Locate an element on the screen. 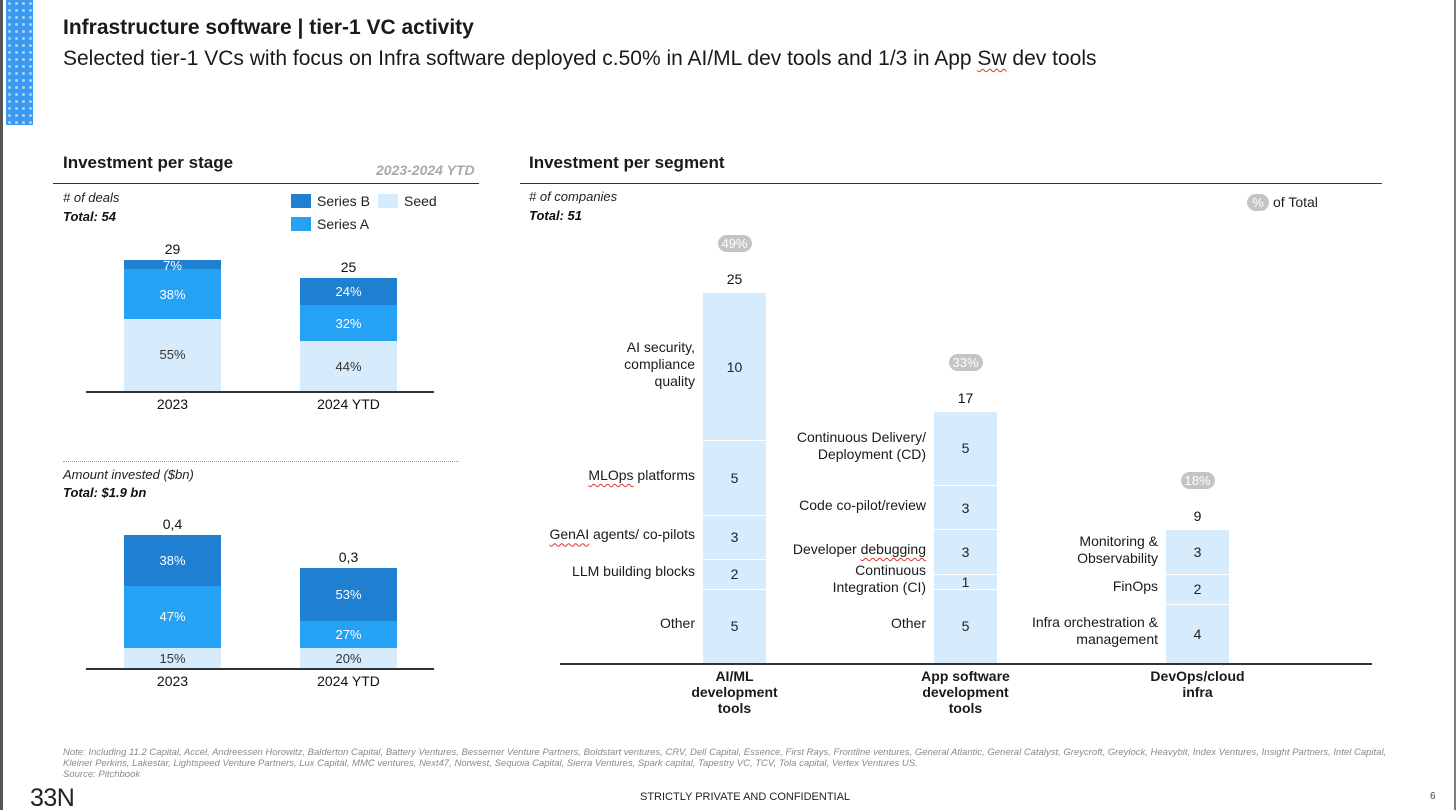  stage-segment-label: 20% is located at coordinates (348, 658).